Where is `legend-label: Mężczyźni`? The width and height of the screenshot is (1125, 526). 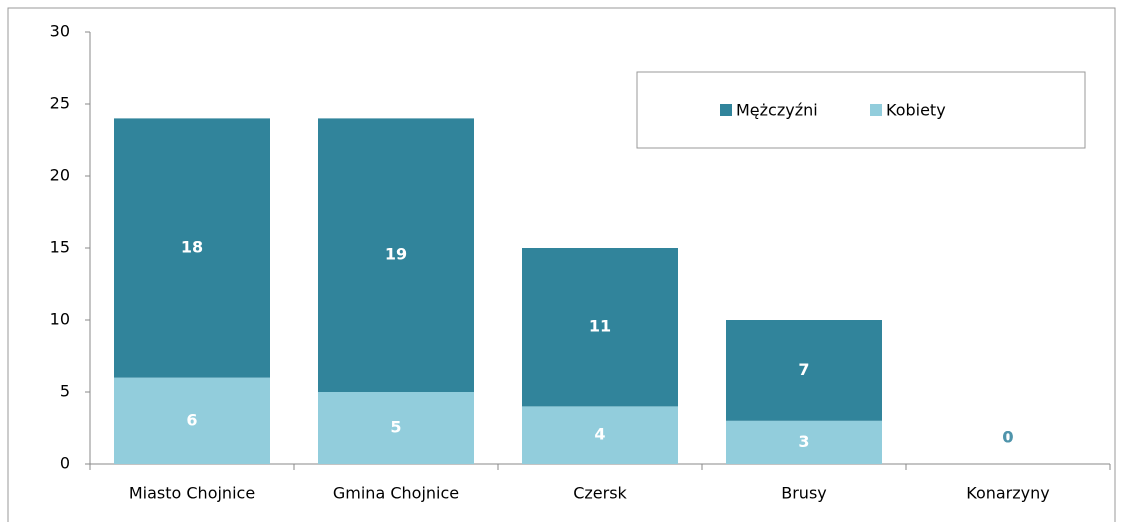 legend-label: Mężczyźni is located at coordinates (777, 110).